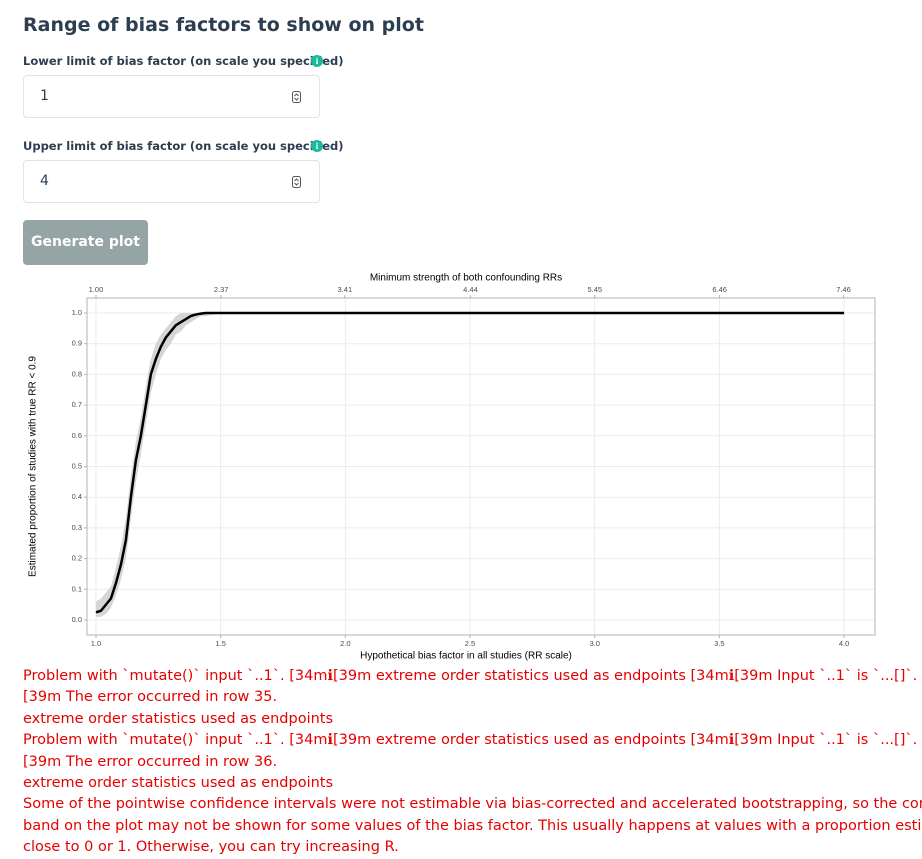 This screenshot has height=859, width=922. Describe the element at coordinates (77, 588) in the screenshot. I see `y-tick-label: 0.1` at that location.